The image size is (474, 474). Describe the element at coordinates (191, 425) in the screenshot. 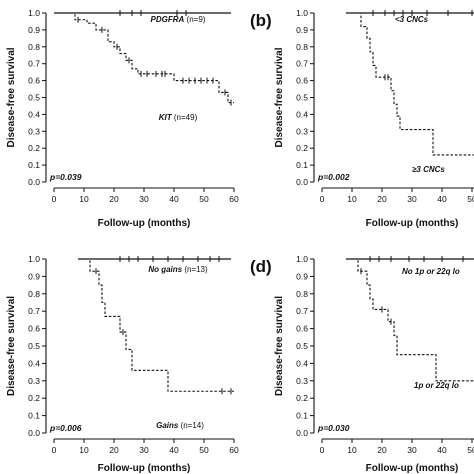

I see `series-n: (n=14)` at that location.